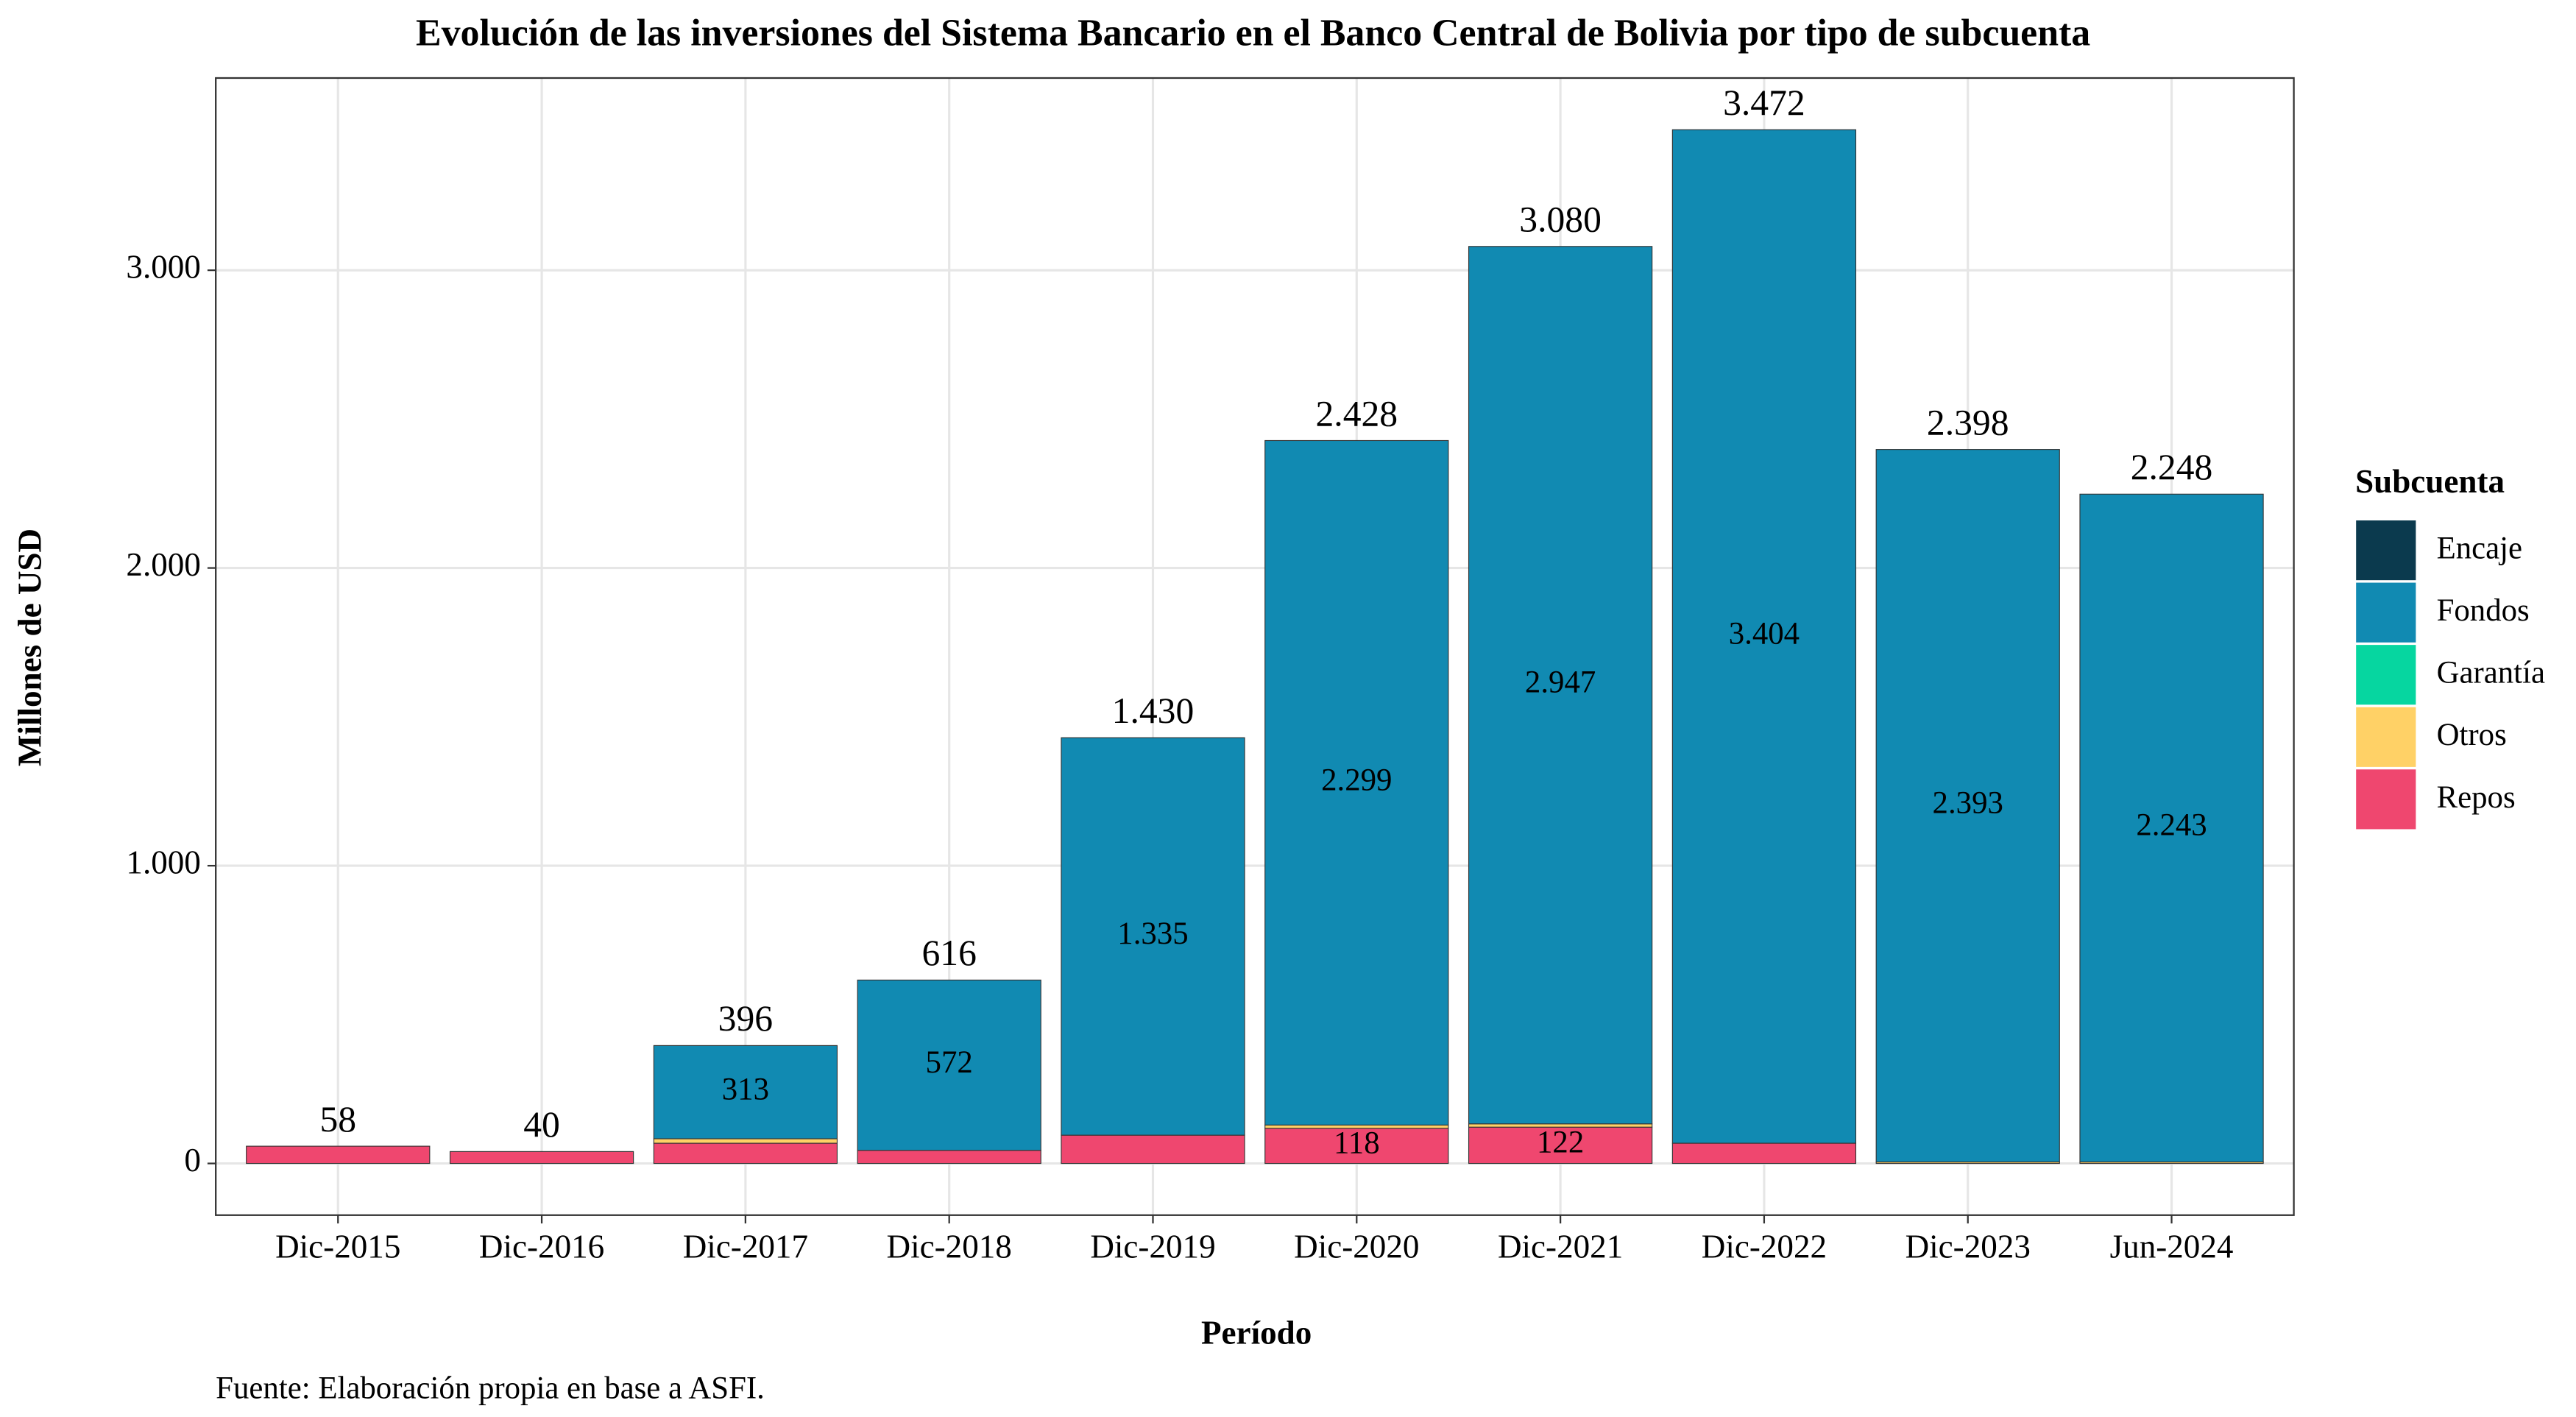 The width and height of the screenshot is (2576, 1417). Describe the element at coordinates (745, 1019) in the screenshot. I see `total-label: 396` at that location.